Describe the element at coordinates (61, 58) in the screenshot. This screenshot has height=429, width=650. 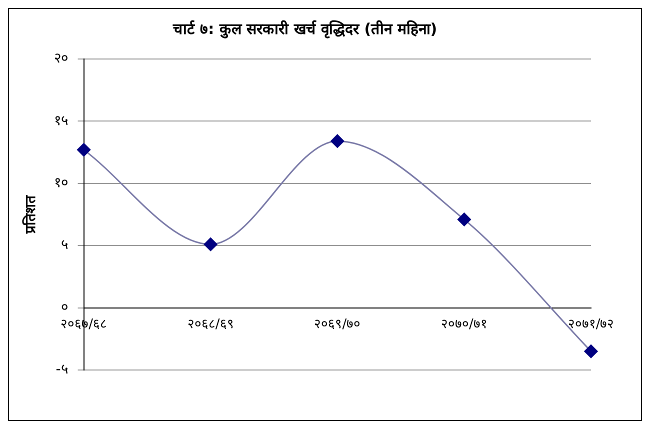
I see `y-tick-label: २०` at that location.